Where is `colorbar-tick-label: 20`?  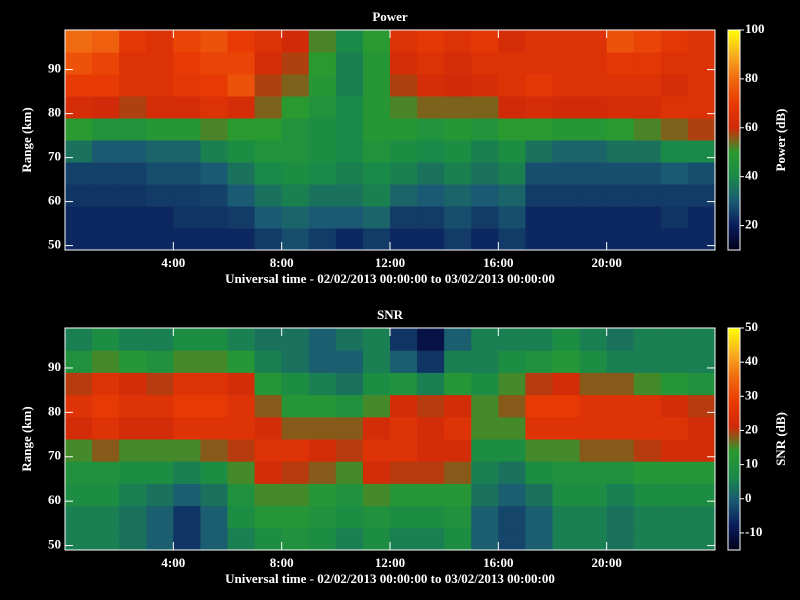
colorbar-tick-label: 20 is located at coordinates (751, 428).